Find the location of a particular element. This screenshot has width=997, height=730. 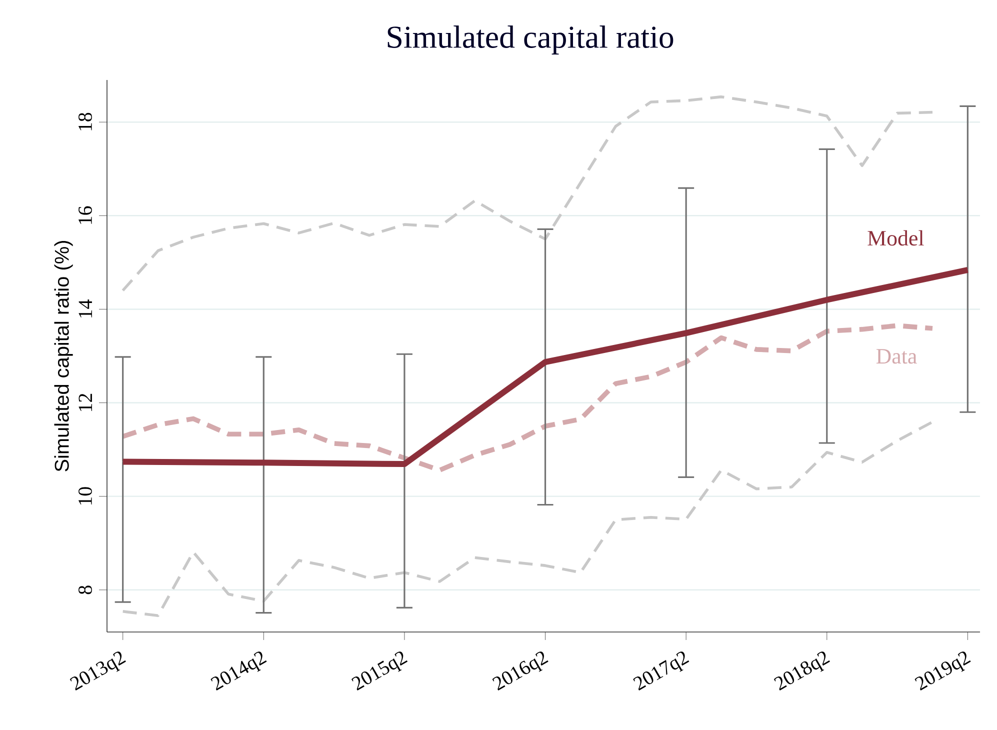

y-axis-title: Simulated capital ratio (%) is located at coordinates (63, 356).